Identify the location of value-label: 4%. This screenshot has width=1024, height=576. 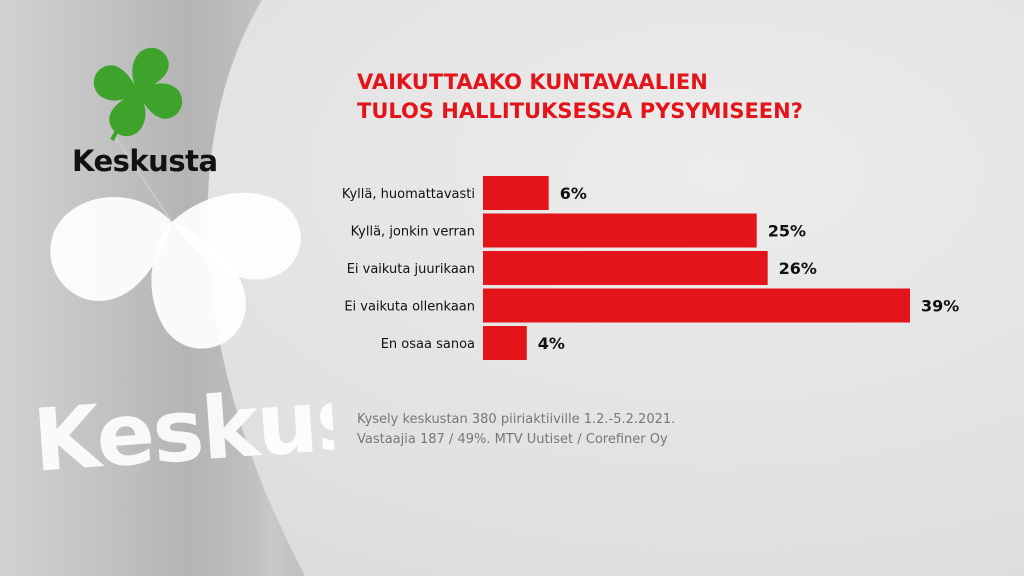
(551, 343).